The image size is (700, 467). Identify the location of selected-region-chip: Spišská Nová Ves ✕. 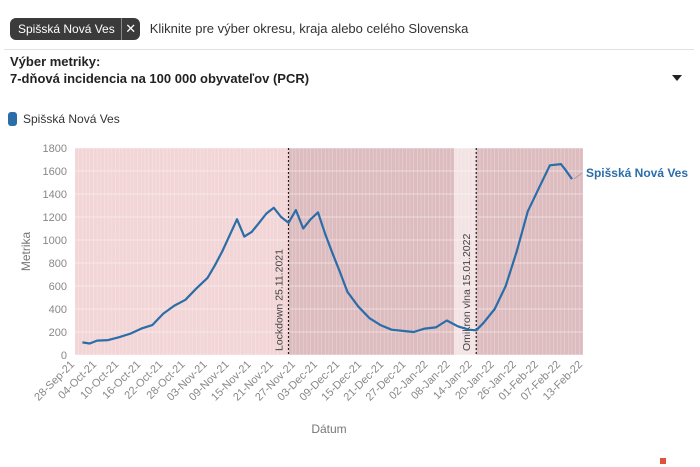
(75, 28).